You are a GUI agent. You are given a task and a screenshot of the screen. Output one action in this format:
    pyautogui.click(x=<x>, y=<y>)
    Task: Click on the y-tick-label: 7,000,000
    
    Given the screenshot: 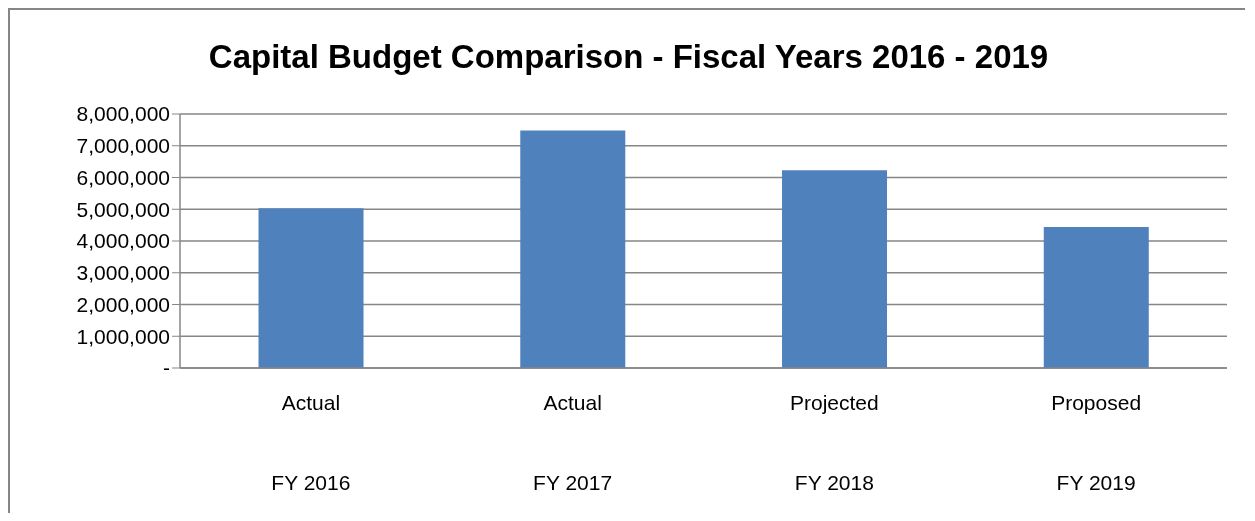 What is the action you would take?
    pyautogui.click(x=123, y=146)
    